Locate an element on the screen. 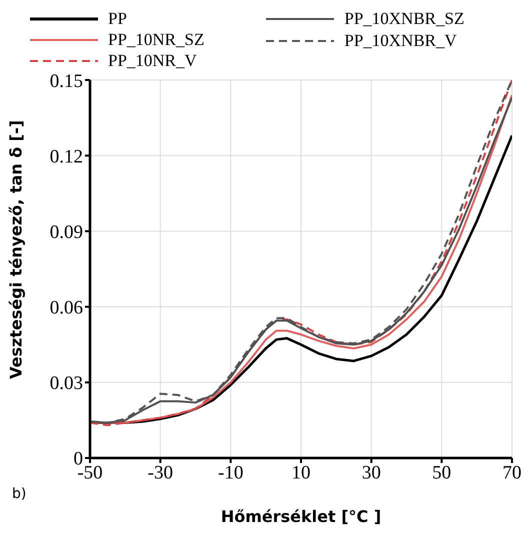 Image resolution: width=532 pixels, height=549 pixels. legend-label: PP_10XNBR_V is located at coordinates (400, 41).